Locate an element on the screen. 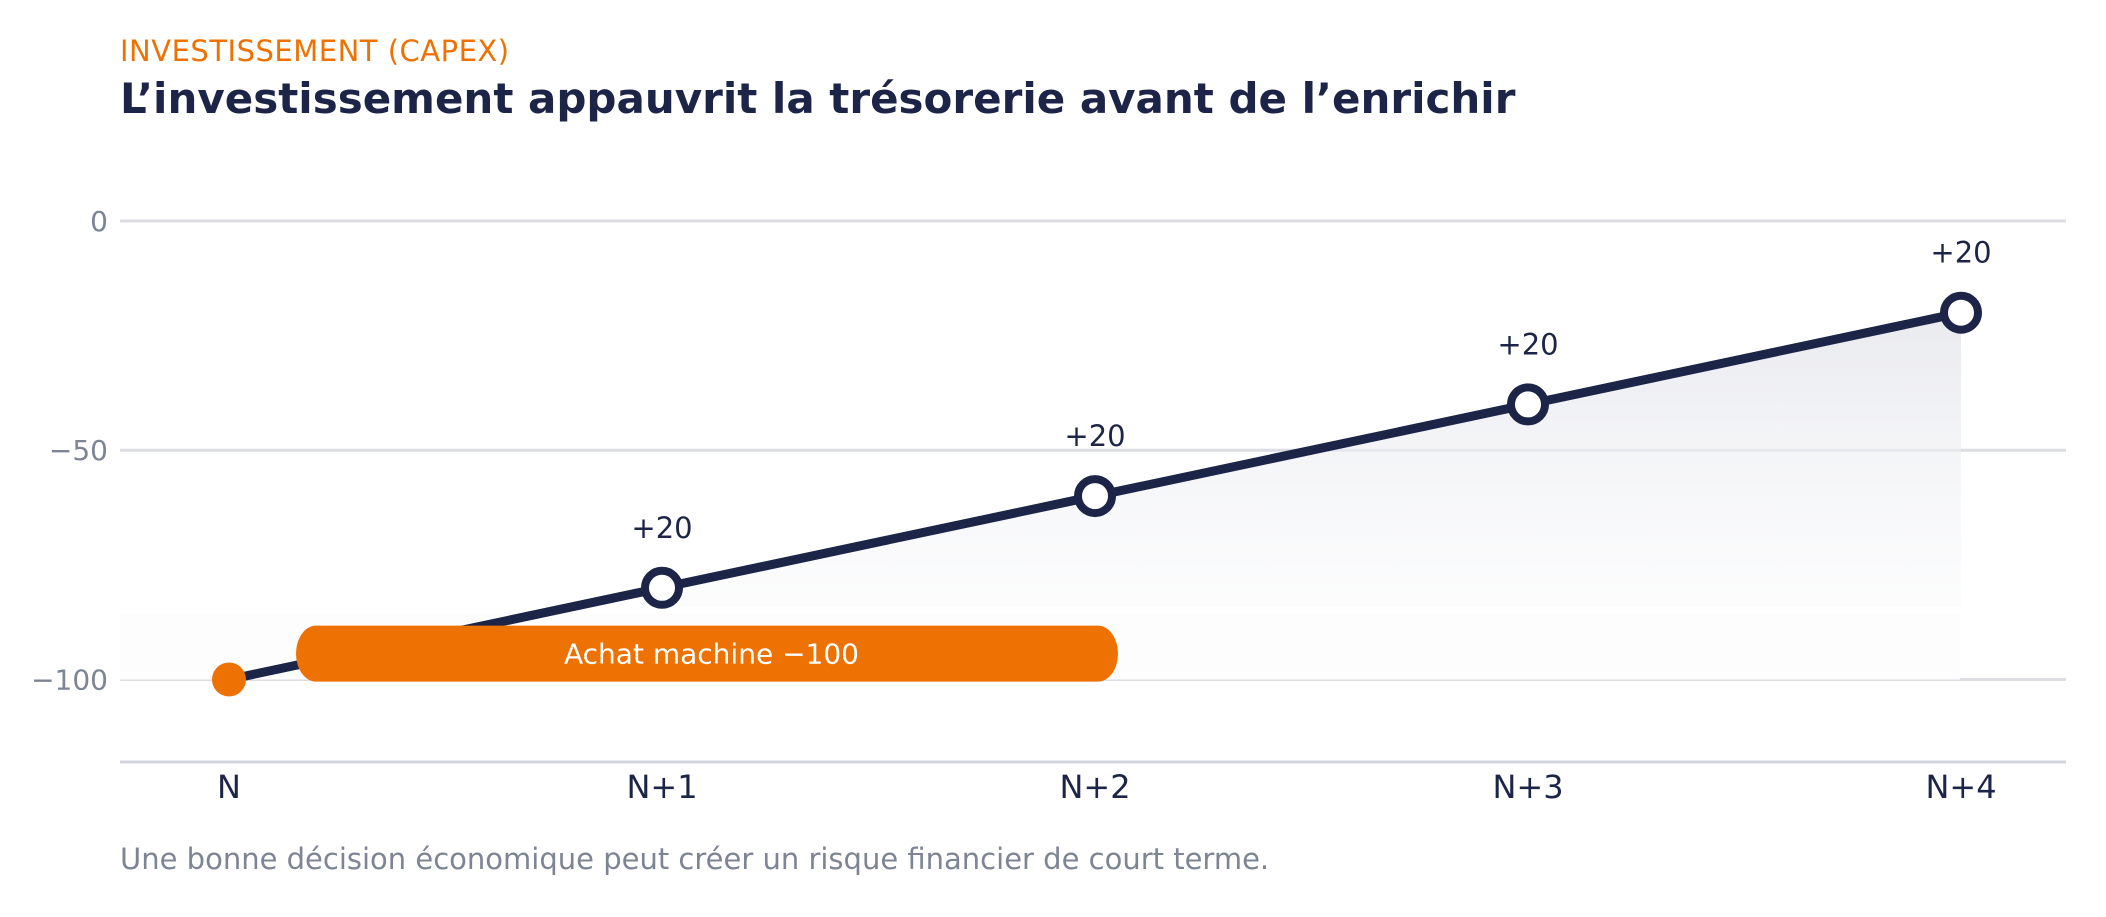  annotation-layer: Achat machine −100 is located at coordinates (707, 653).